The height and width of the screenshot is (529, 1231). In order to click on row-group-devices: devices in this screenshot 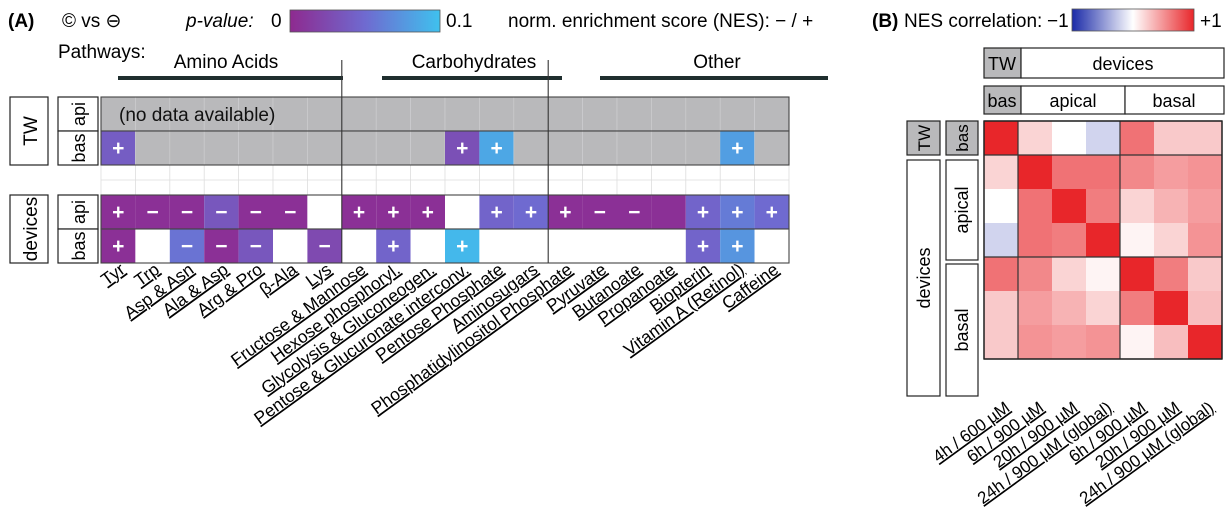, I will do `click(31, 229)`.